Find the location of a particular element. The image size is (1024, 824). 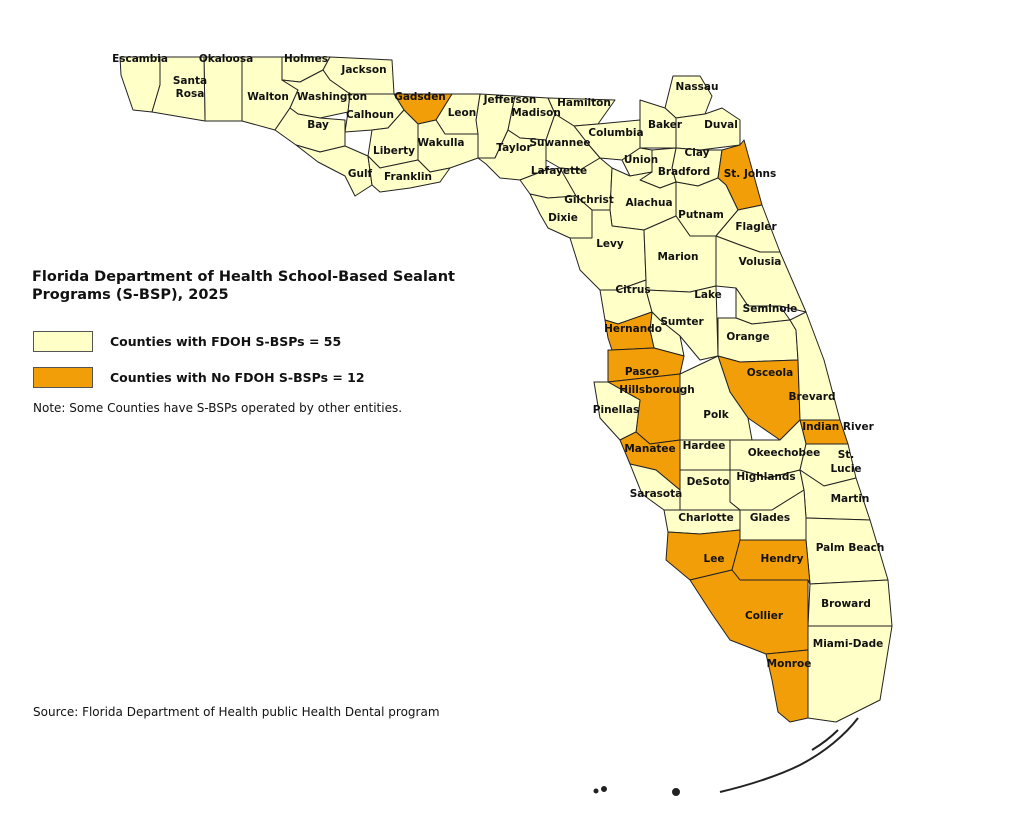

county-label-marion: Marion is located at coordinates (677, 257).